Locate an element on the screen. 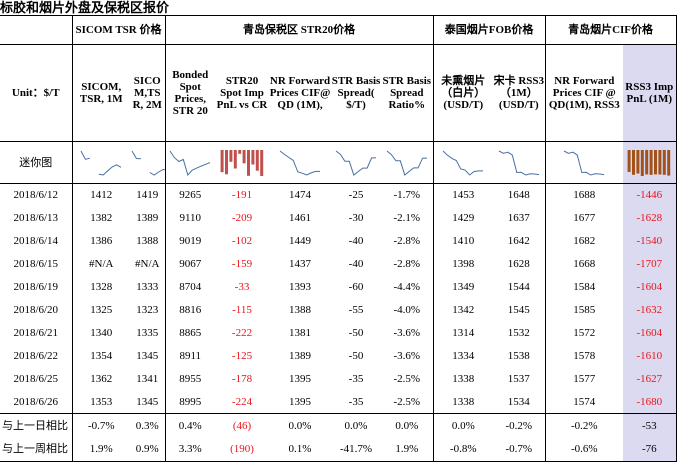  row-date: 2018/6/26 is located at coordinates (36, 402).